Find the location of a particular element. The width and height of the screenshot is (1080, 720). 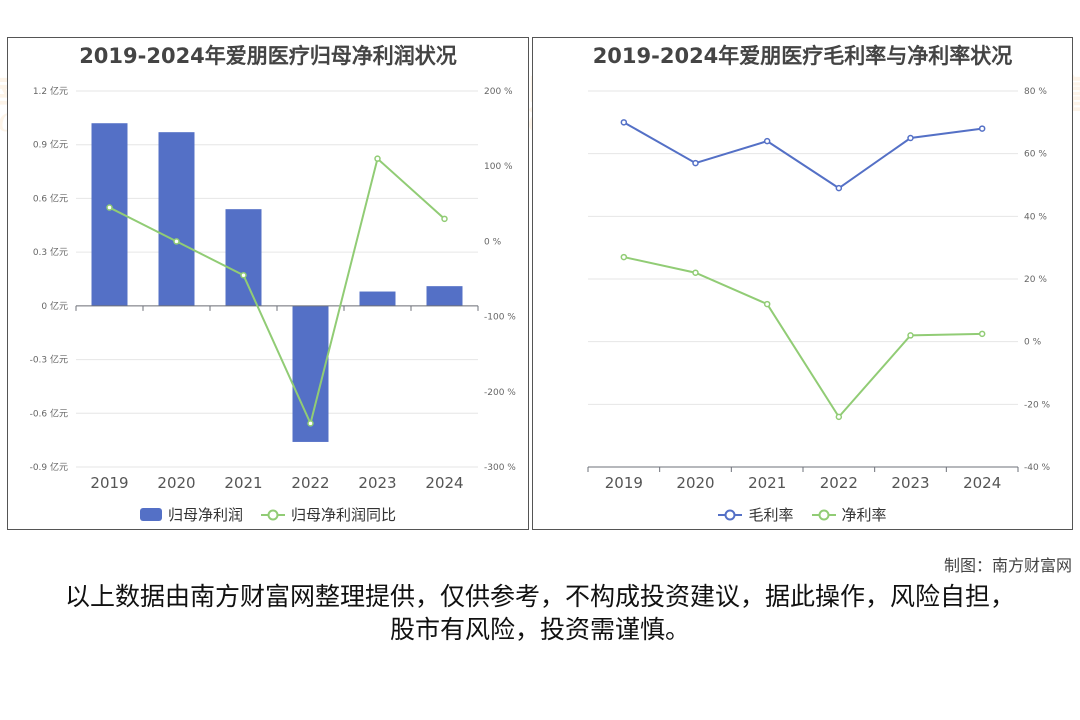

legend-label: 净利率 is located at coordinates (864, 515).